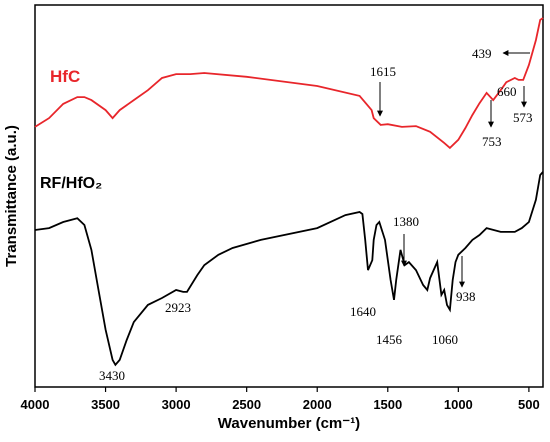 The width and height of the screenshot is (550, 442). What do you see at coordinates (445, 339) in the screenshot?
I see `peak-label: 1060` at bounding box center [445, 339].